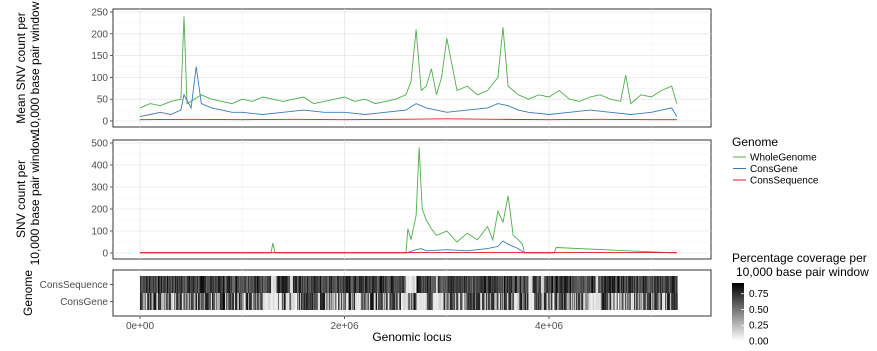 Image resolution: width=877 pixels, height=351 pixels. What do you see at coordinates (105, 122) in the screenshot?
I see `y-tick-label: 0` at bounding box center [105, 122].